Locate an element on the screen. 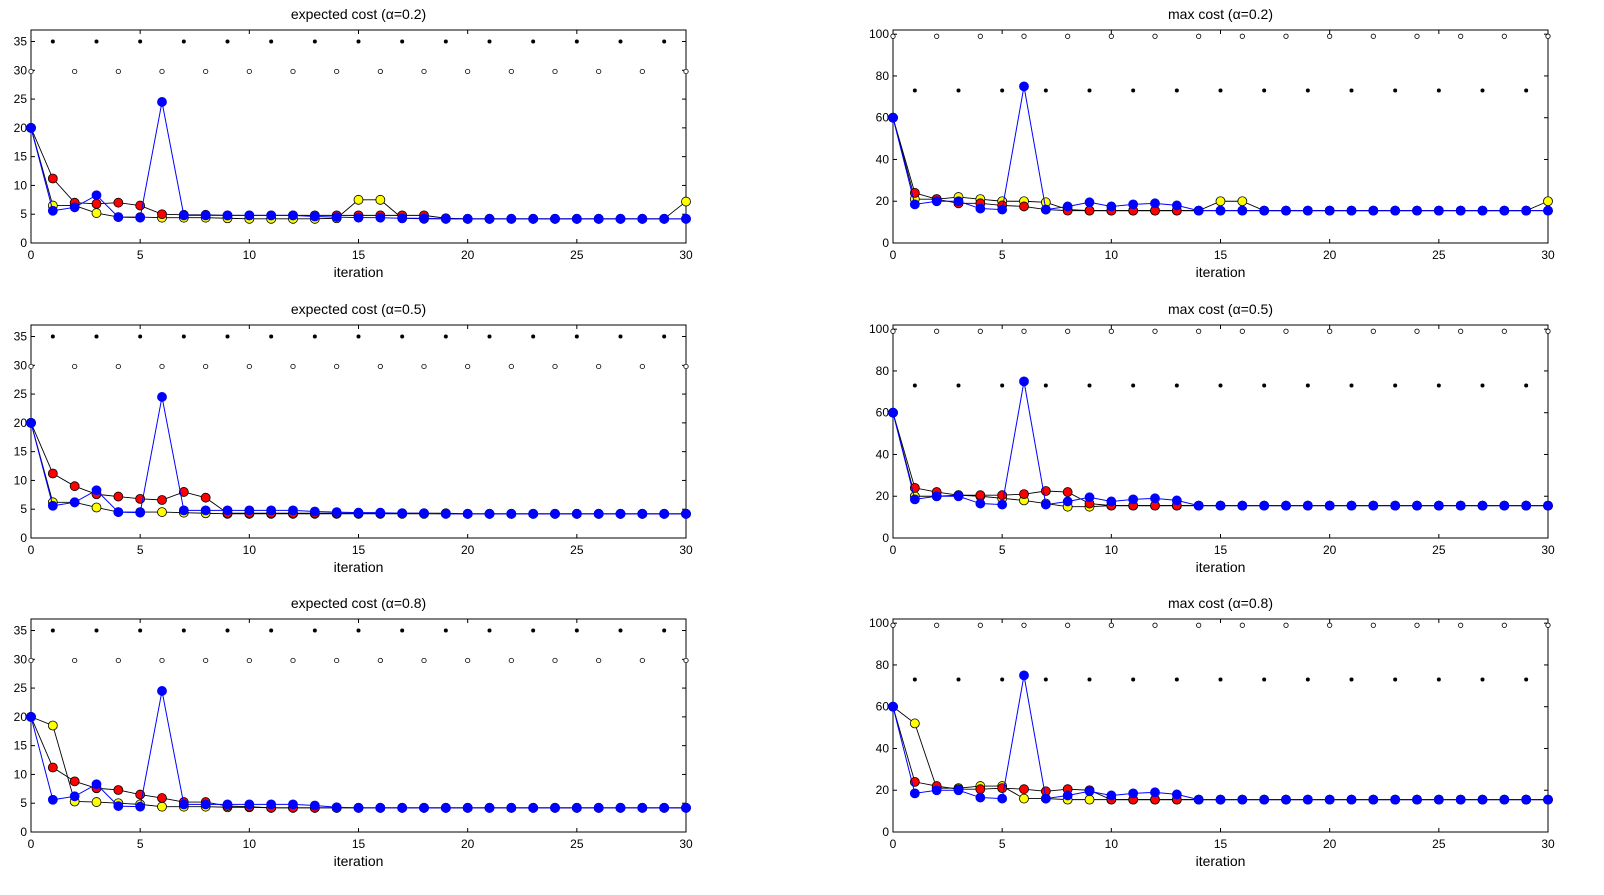  y-tick-label: 25 is located at coordinates (21, 394).